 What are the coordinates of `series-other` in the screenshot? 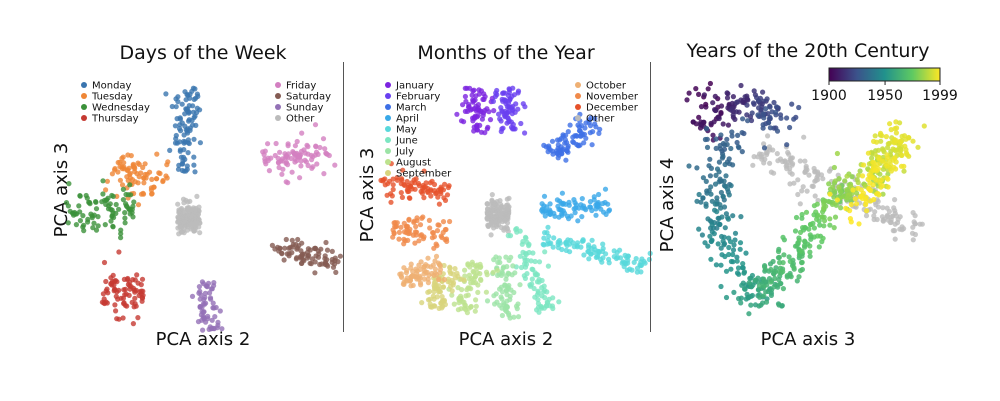 It's located at (189, 215).